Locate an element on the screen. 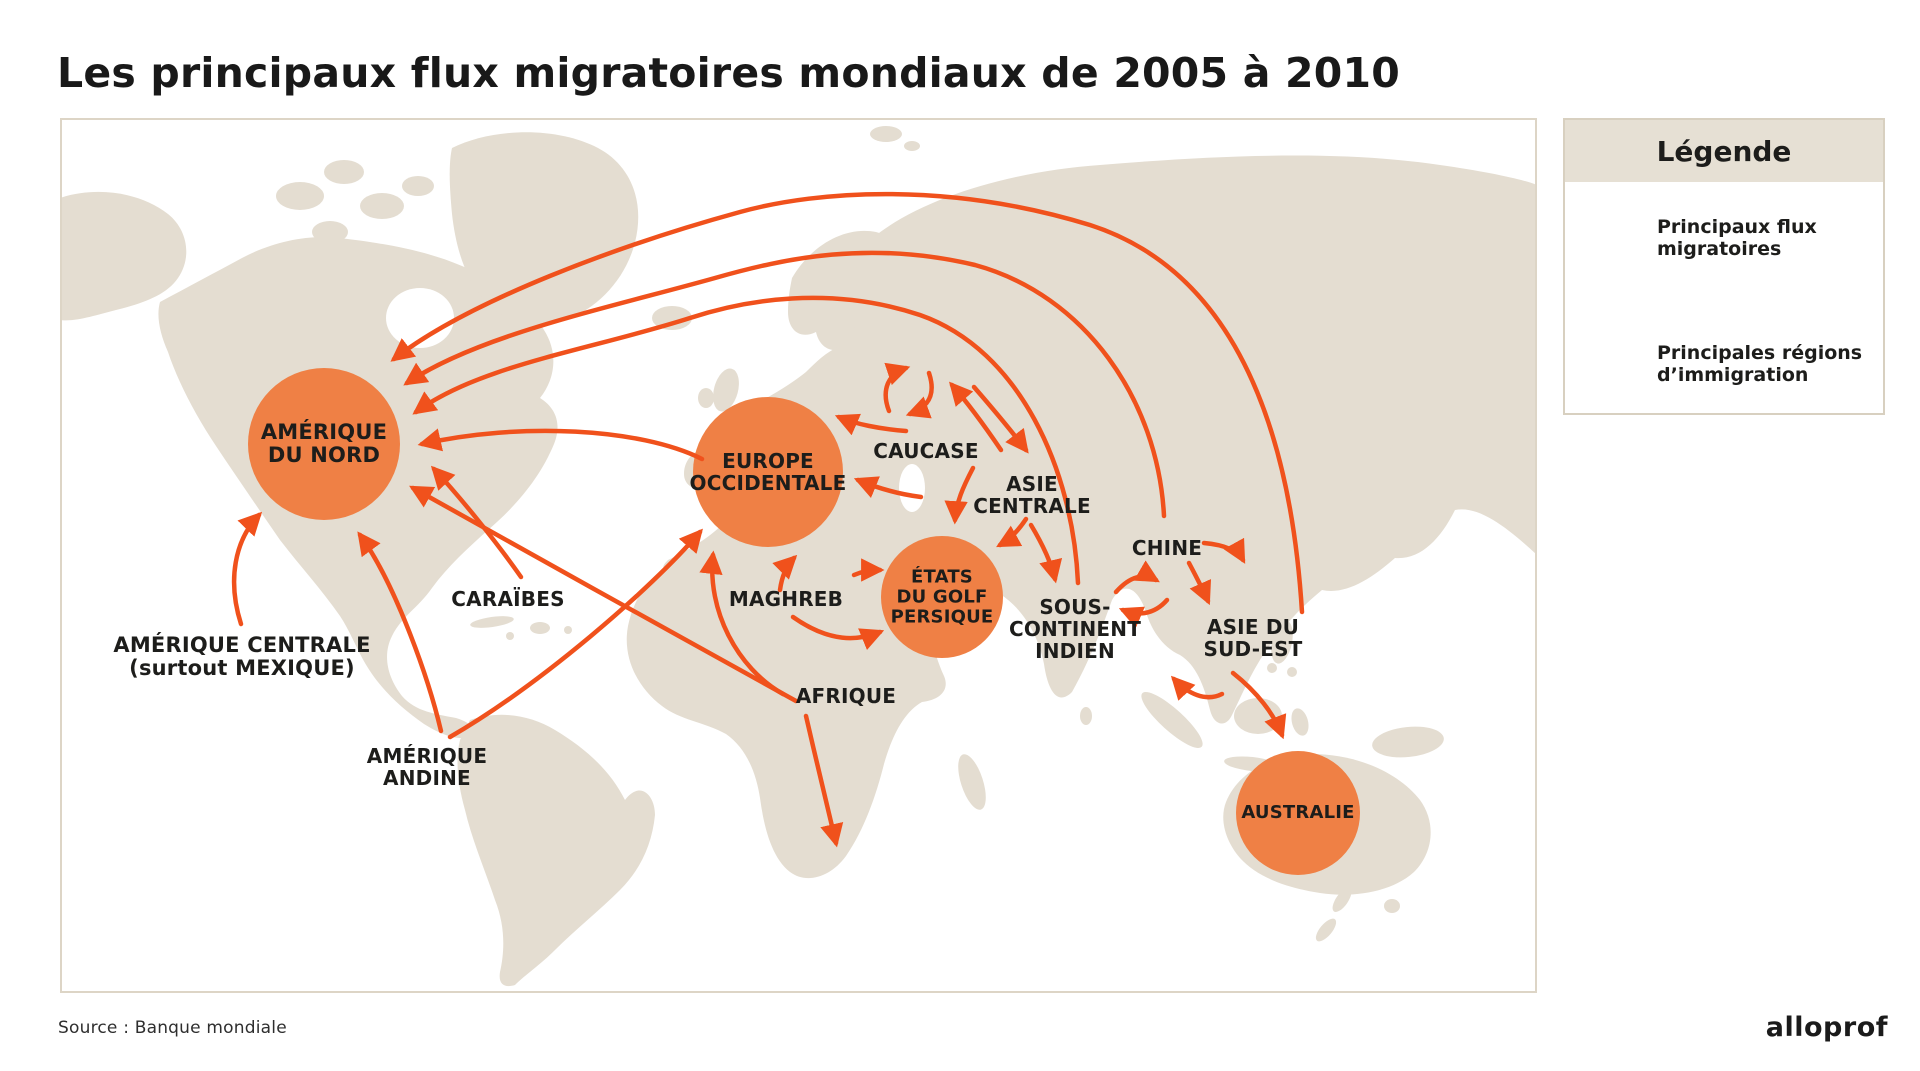 The image size is (1920, 1071). flow-arrow-chine-sudest is located at coordinates (1199, 583).